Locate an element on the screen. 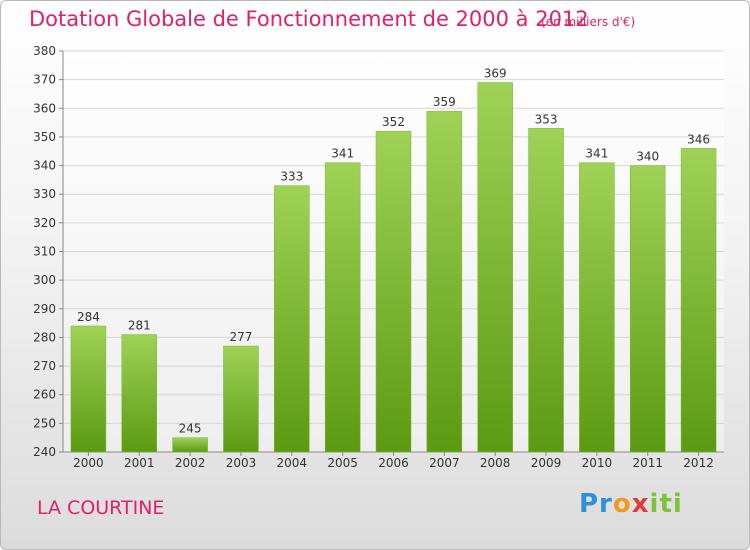 The image size is (750, 550). y-tick-label: 350 is located at coordinates (44, 137).